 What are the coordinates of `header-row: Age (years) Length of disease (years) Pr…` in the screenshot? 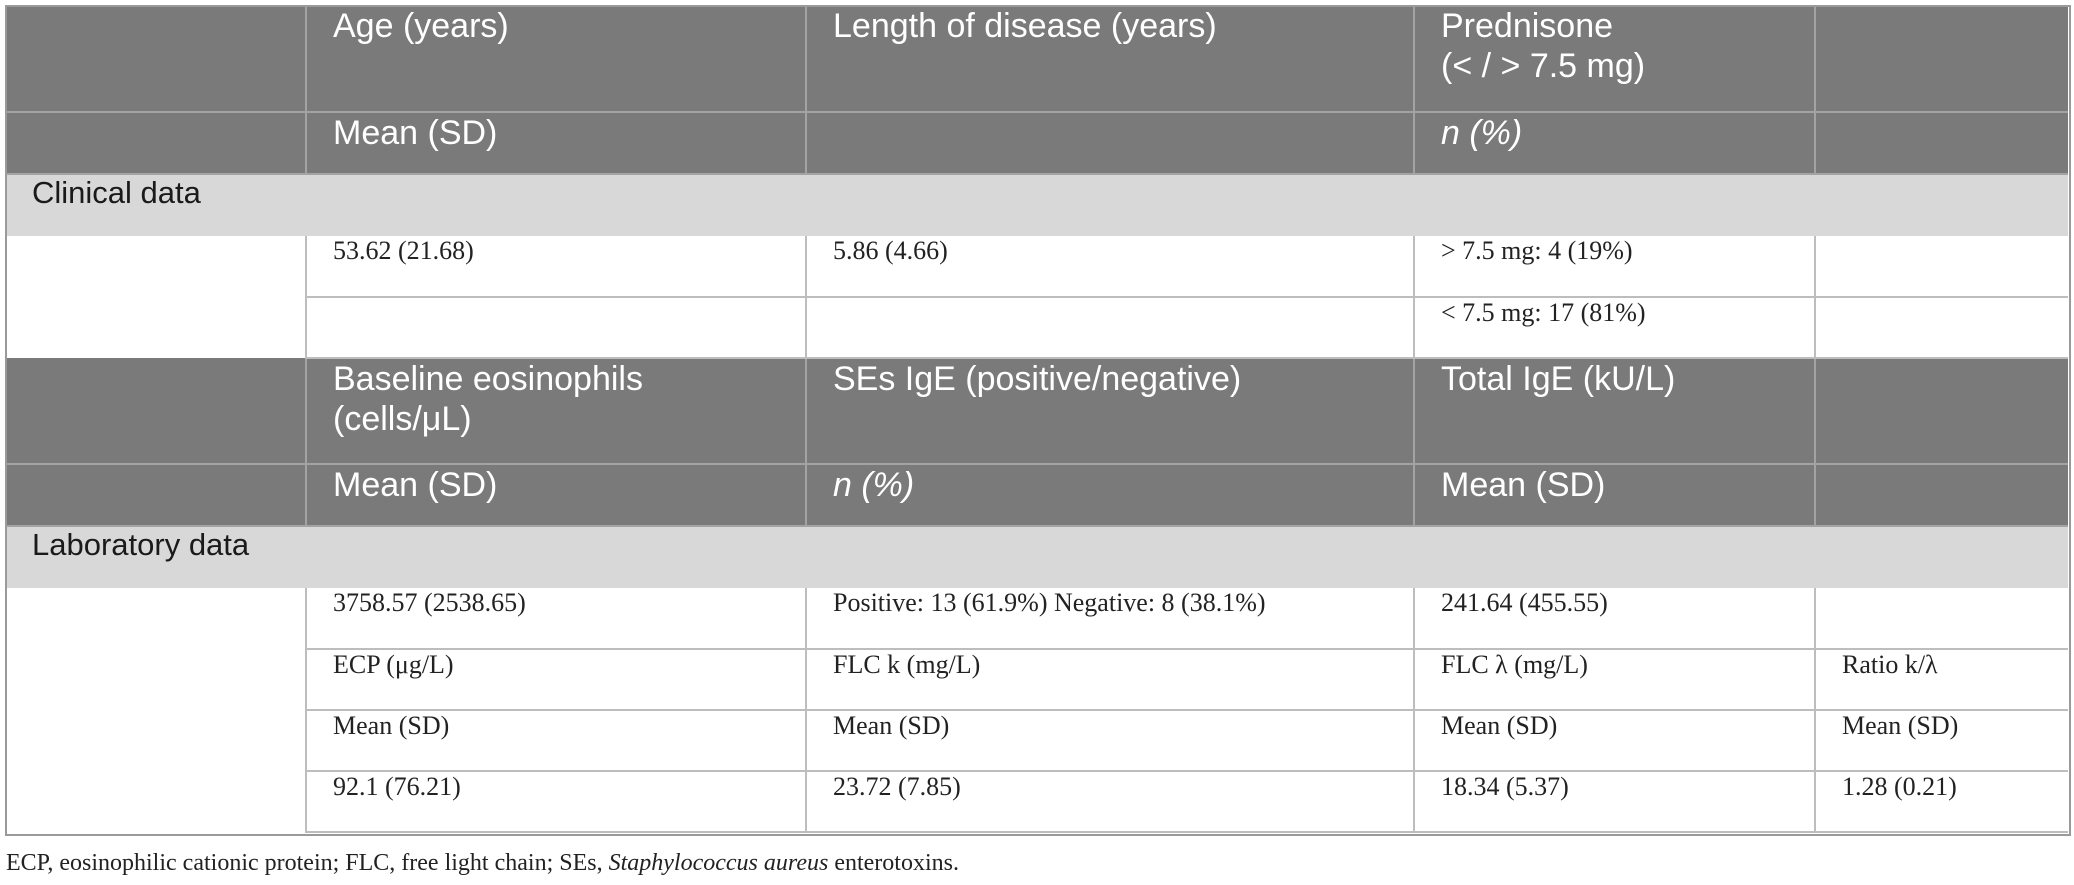 It's located at (1037, 59).